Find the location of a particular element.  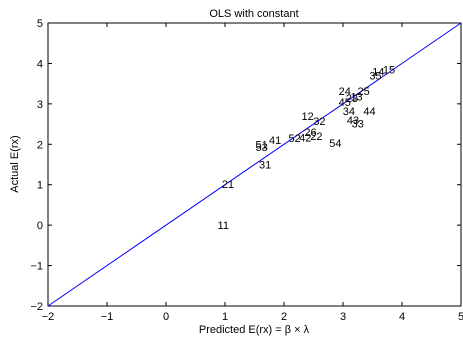

y-axis-label: Actual E(rx) is located at coordinates (15, 163).